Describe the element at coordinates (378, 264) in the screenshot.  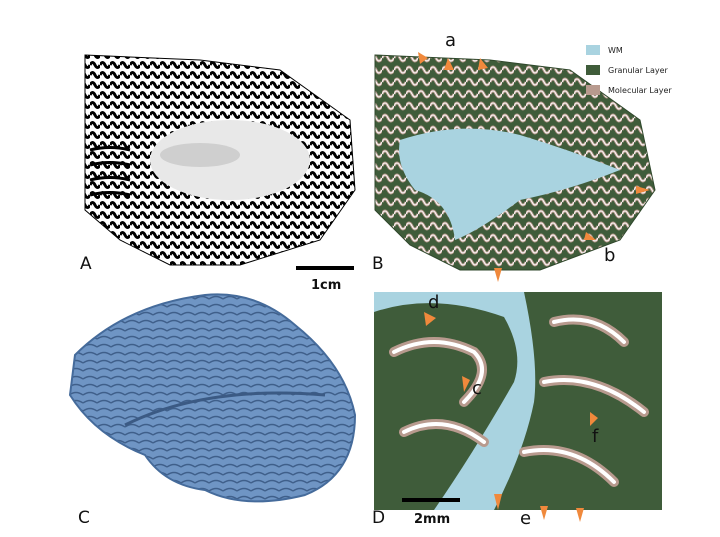
I see `panel-b-label: B` at that location.